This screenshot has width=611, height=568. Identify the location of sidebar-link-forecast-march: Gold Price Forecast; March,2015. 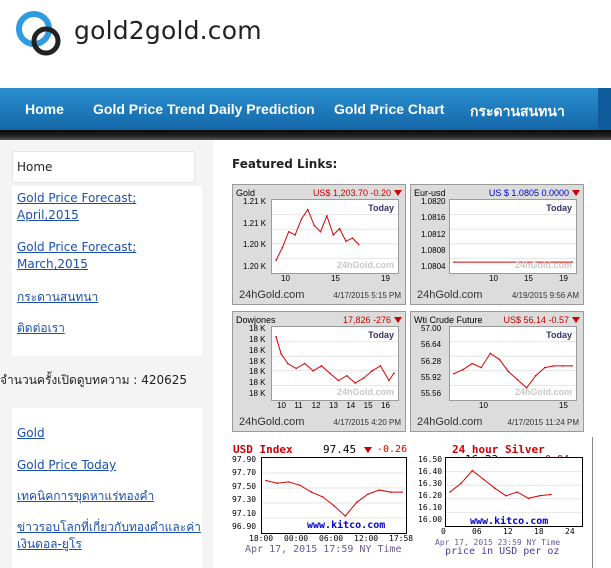
(77, 255).